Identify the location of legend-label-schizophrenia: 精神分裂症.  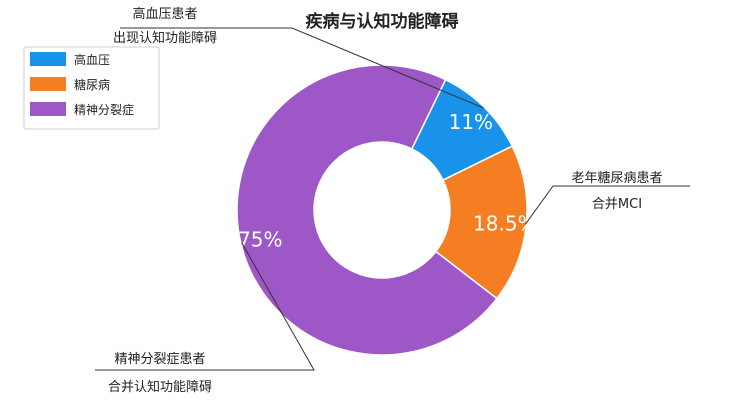
(104, 109).